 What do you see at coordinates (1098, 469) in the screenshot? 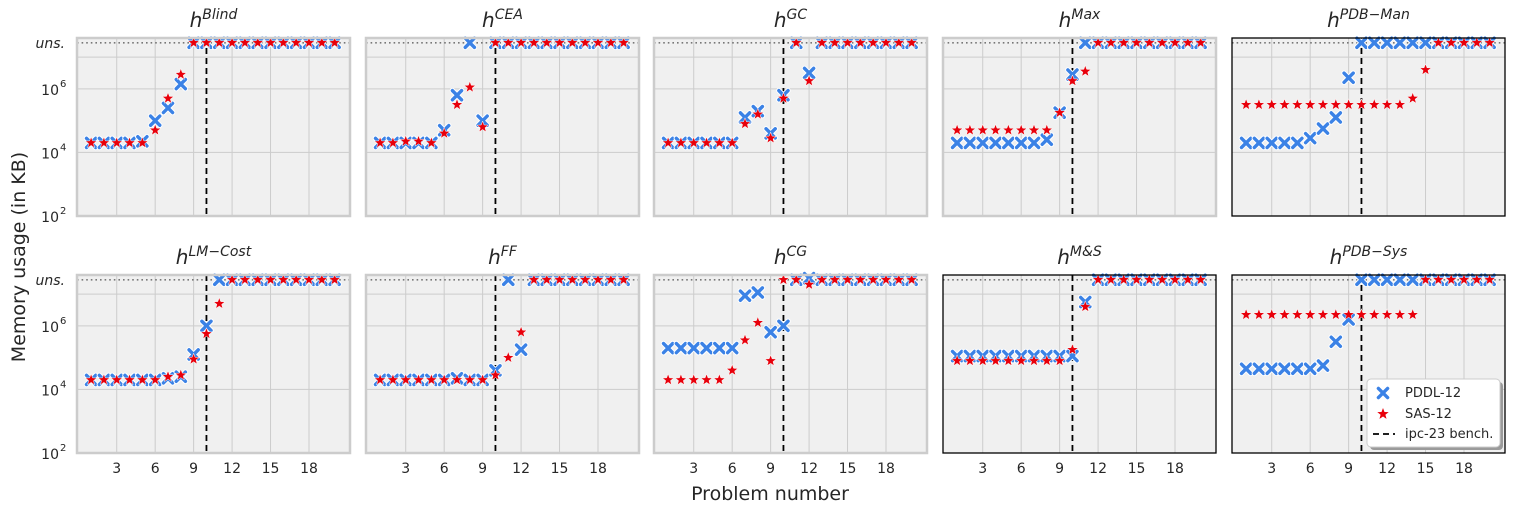
I see `x-tick-label: 12` at bounding box center [1098, 469].